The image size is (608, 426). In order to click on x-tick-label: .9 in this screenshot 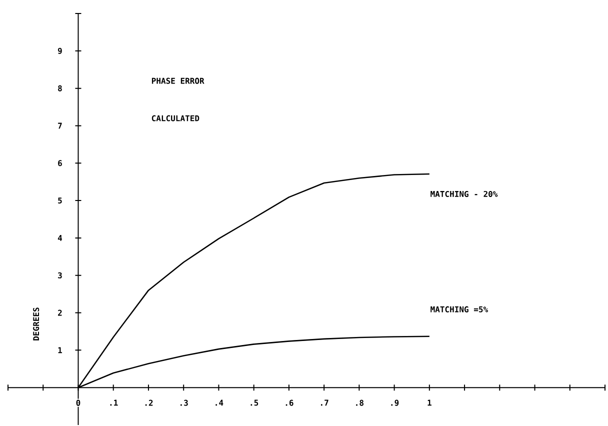, I will do `click(395, 403)`.